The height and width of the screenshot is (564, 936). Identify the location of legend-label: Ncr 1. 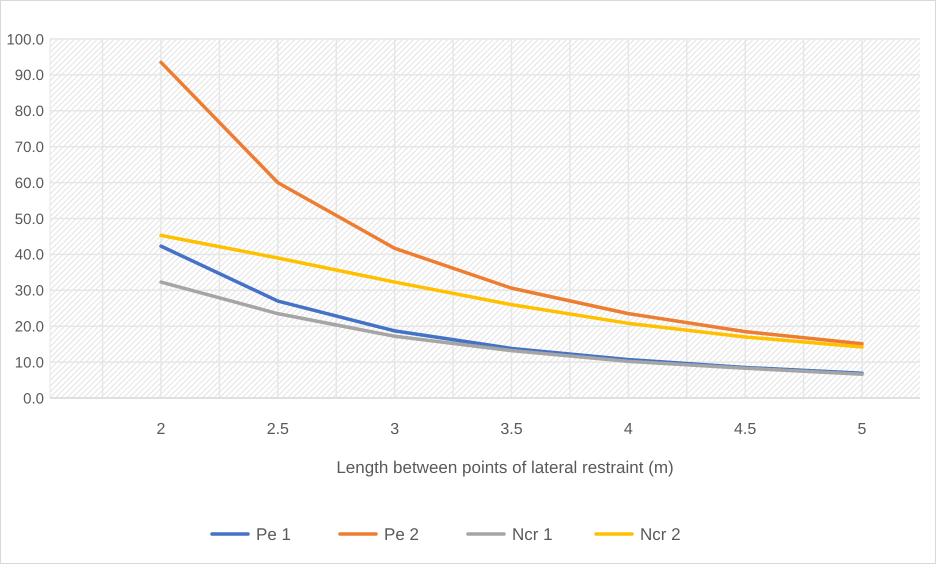
(532, 534).